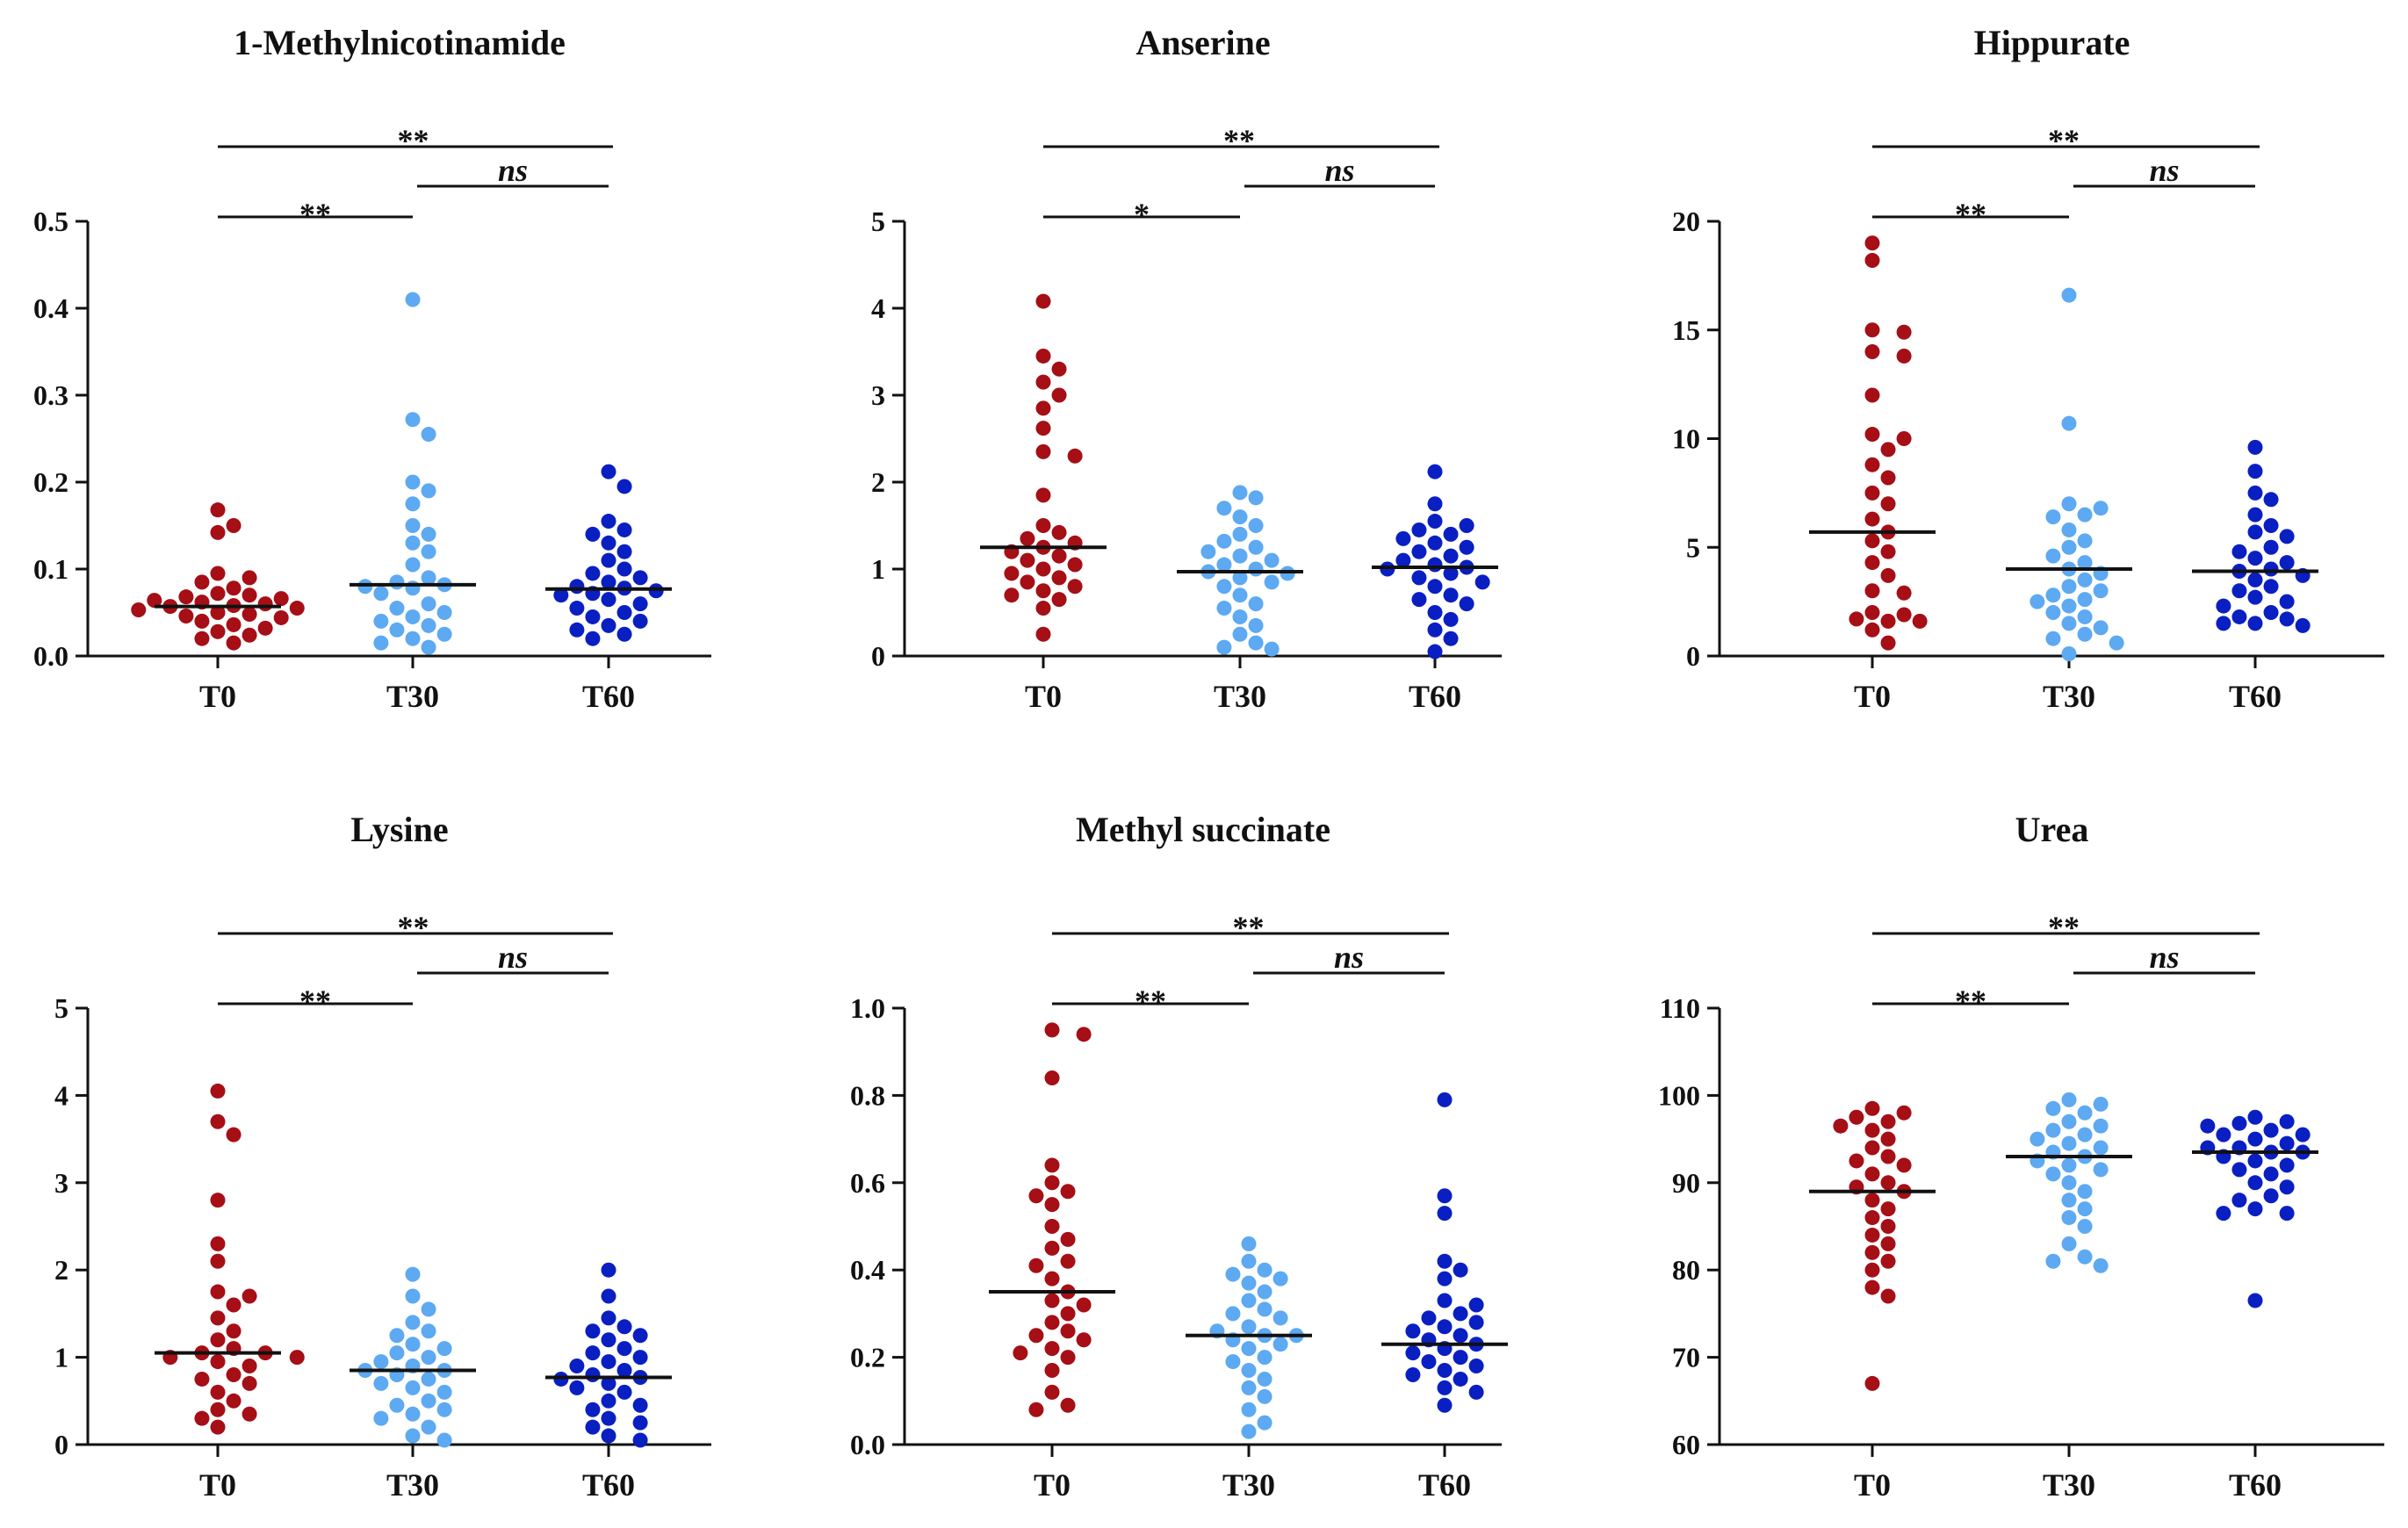  Describe the element at coordinates (2069, 696) in the screenshot. I see `x-category-label: T30` at that location.